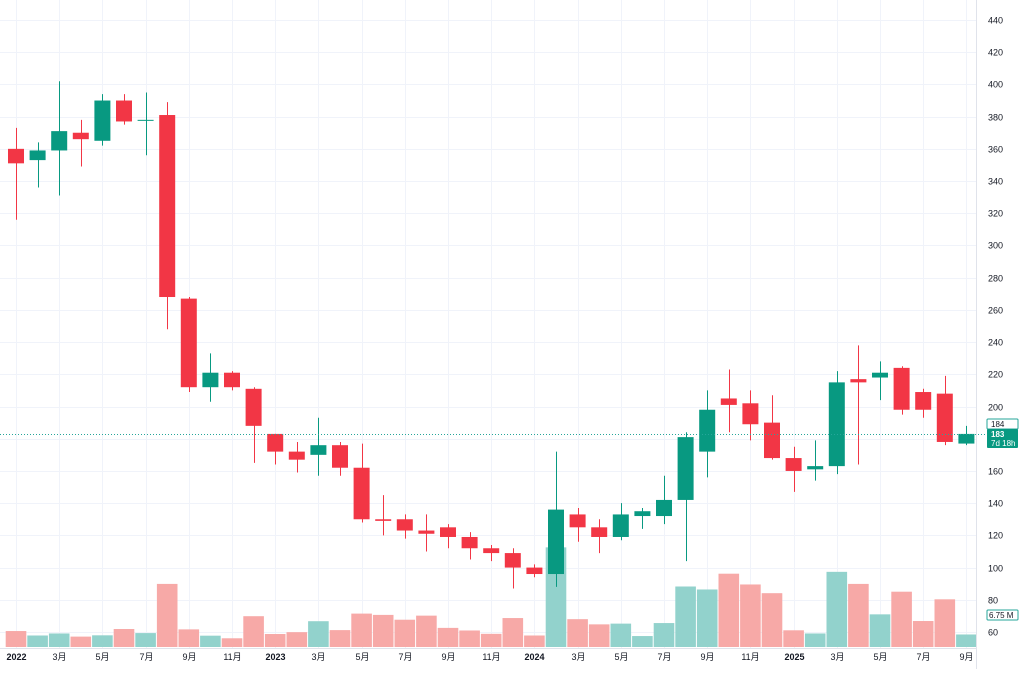 Image resolution: width=1024 pixels, height=674 pixels. Describe the element at coordinates (707, 657) in the screenshot. I see `x-tick-label: 9月` at that location.